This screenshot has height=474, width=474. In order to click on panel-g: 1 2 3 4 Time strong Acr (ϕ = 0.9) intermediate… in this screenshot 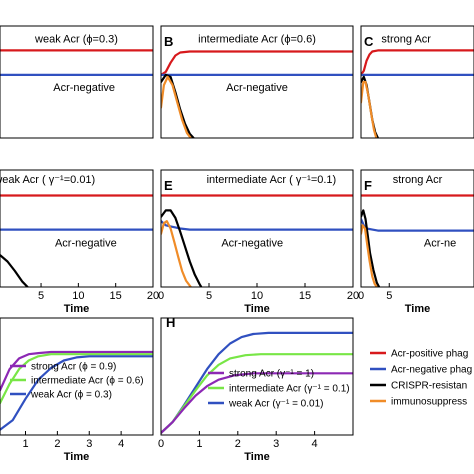, I will do `click(77, 390)`.